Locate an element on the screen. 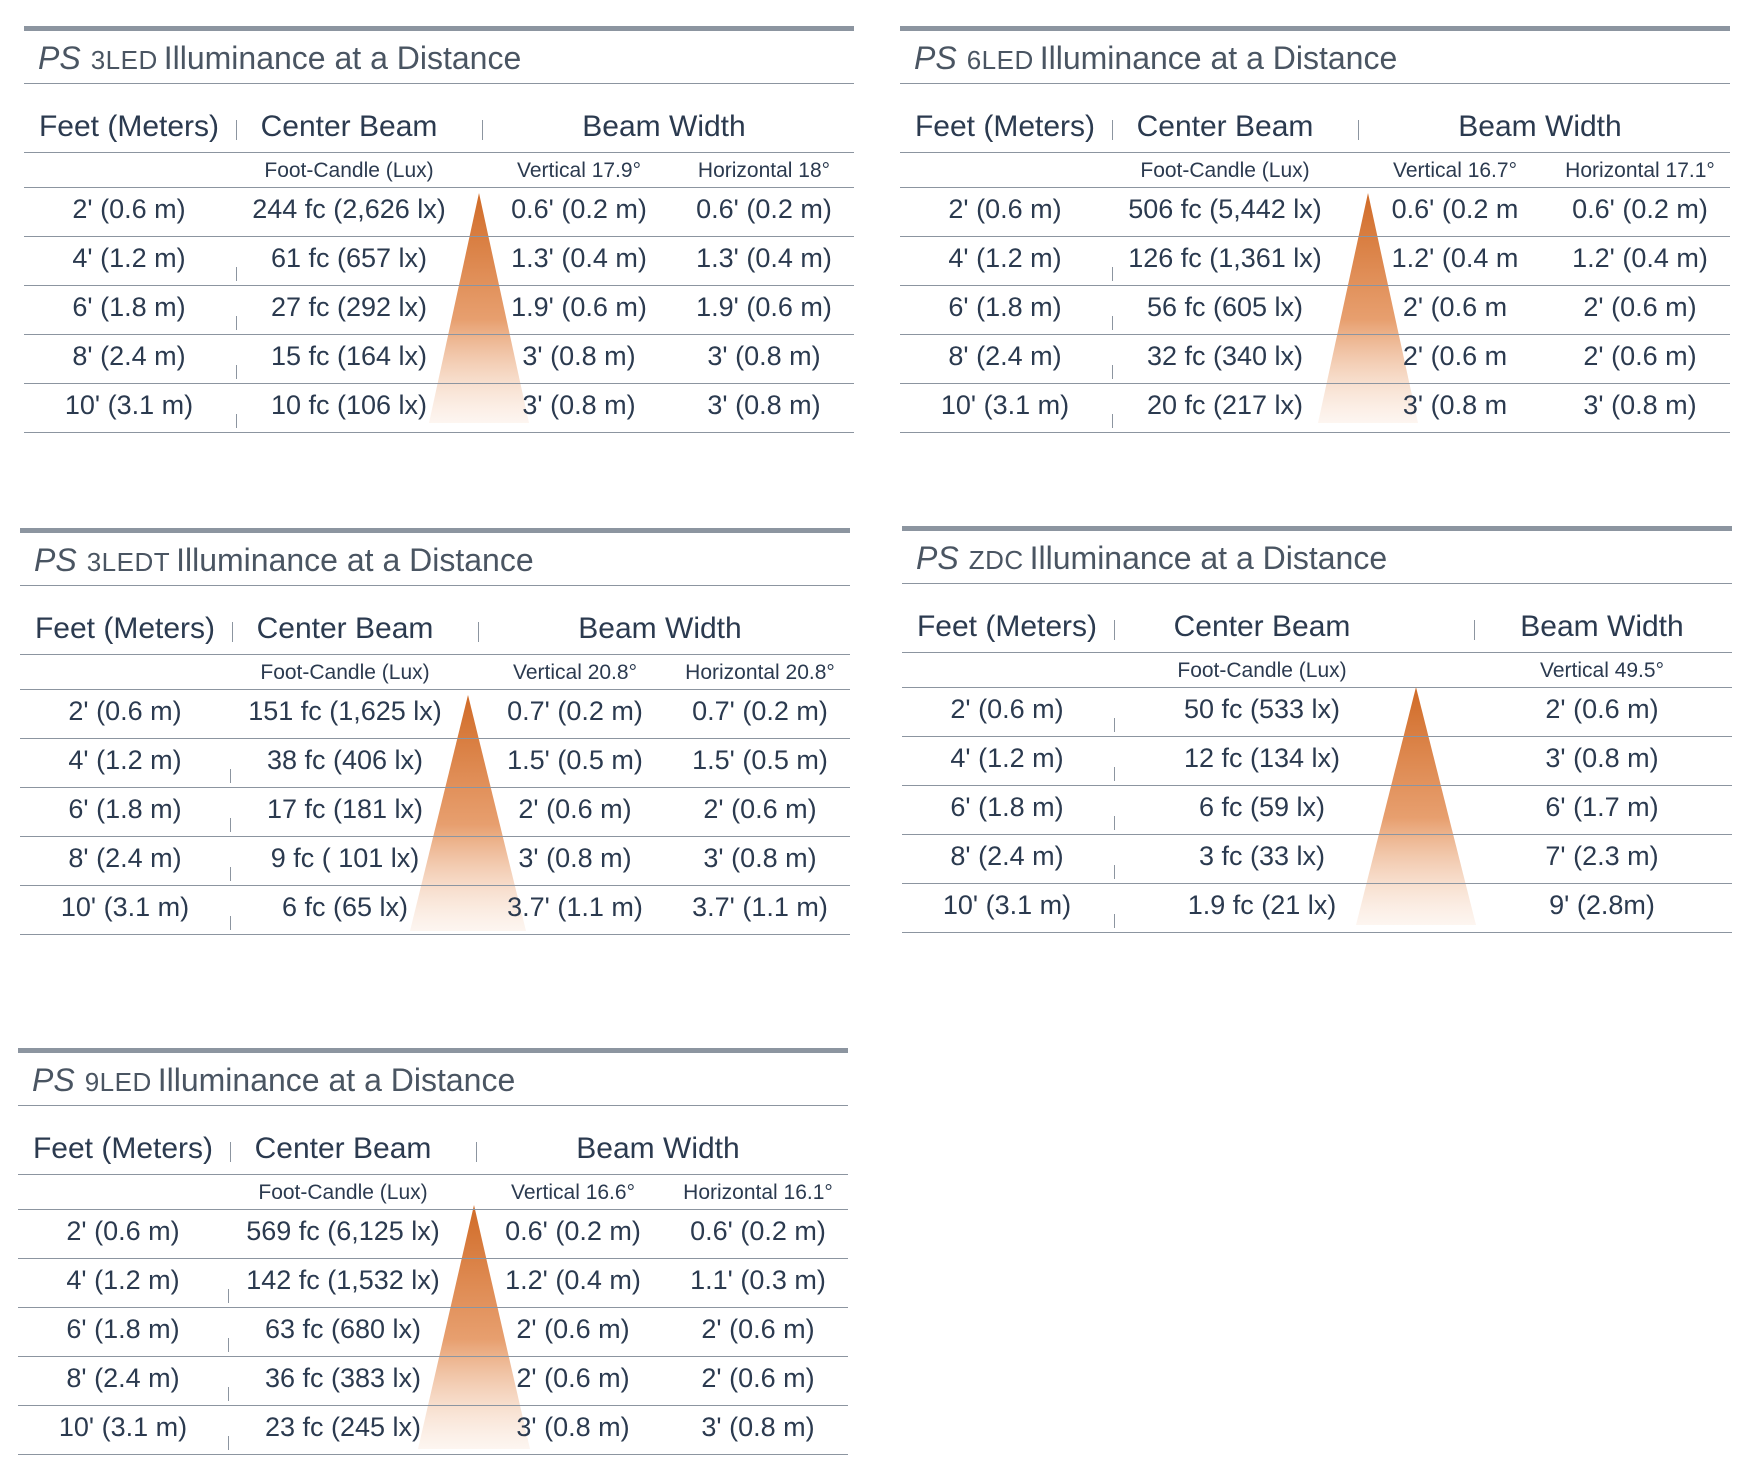  cell-center-beam: 50 fc (533 lx) is located at coordinates (1262, 709).